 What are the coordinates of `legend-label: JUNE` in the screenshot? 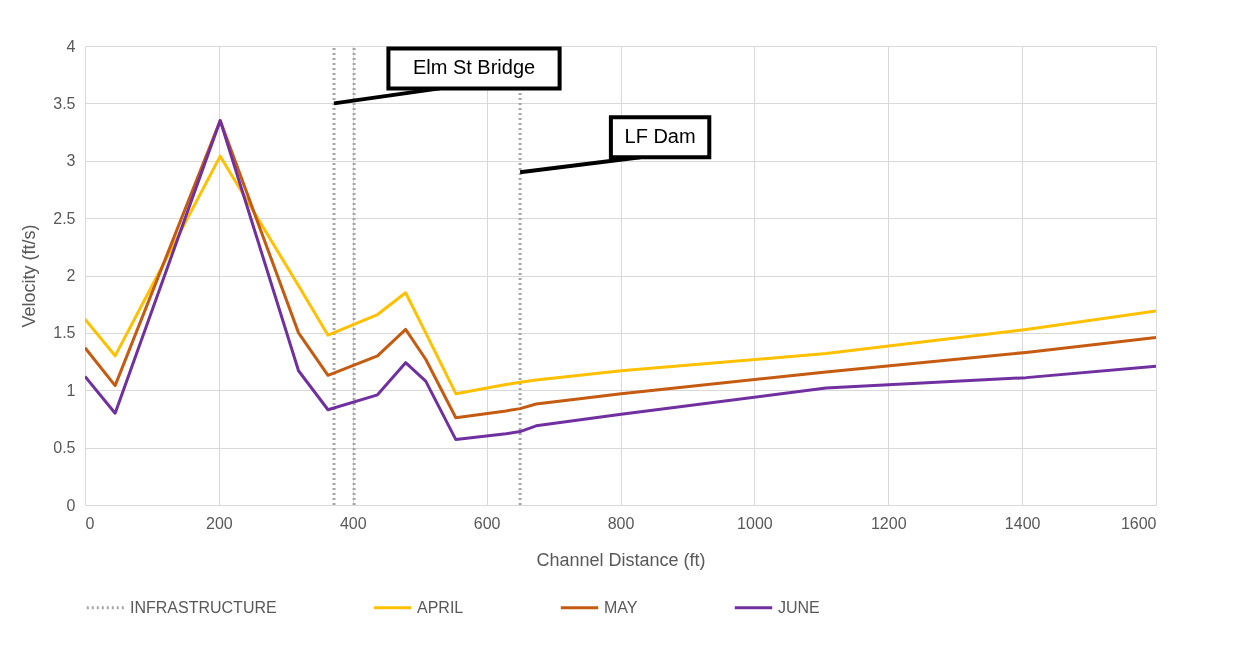 It's located at (799, 607).